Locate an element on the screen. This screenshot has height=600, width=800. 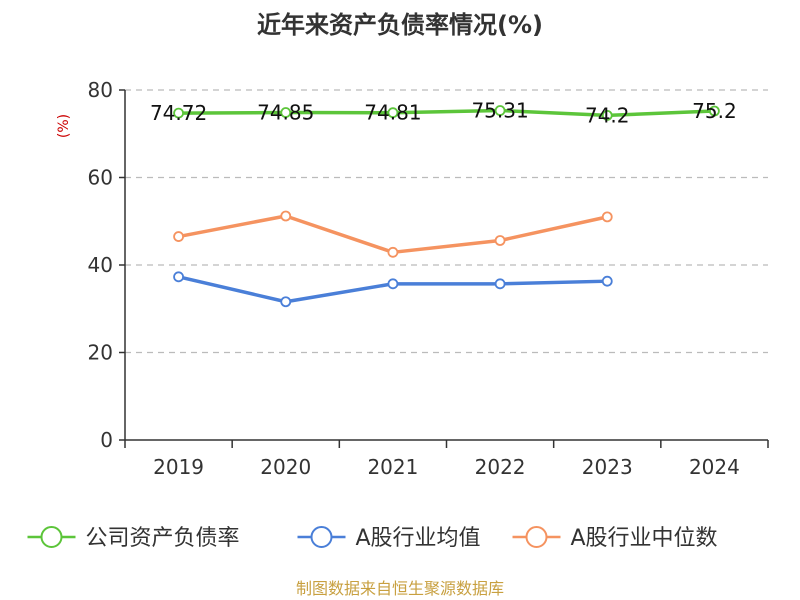
data-label: 75.2 is located at coordinates (714, 111).